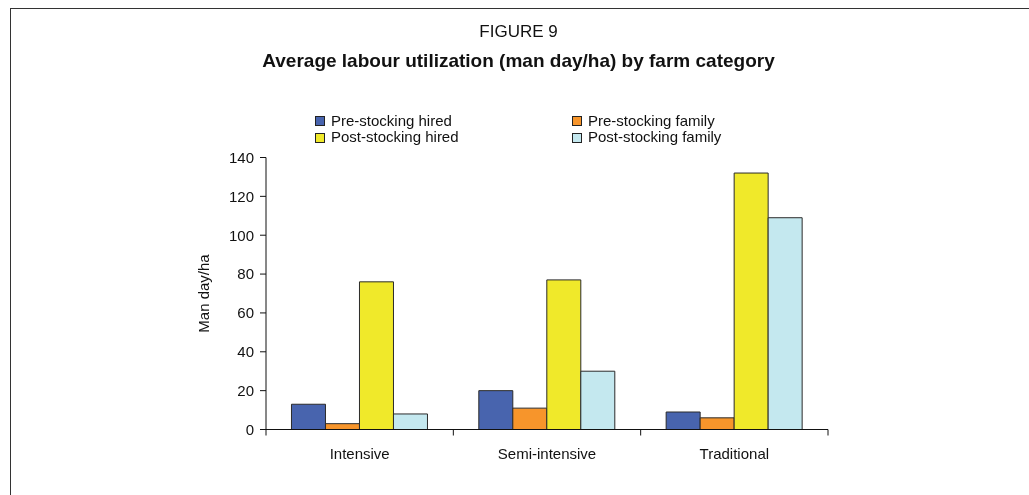 This screenshot has height=495, width=1029. Describe the element at coordinates (241, 196) in the screenshot. I see `y-tick-label: 120` at that location.